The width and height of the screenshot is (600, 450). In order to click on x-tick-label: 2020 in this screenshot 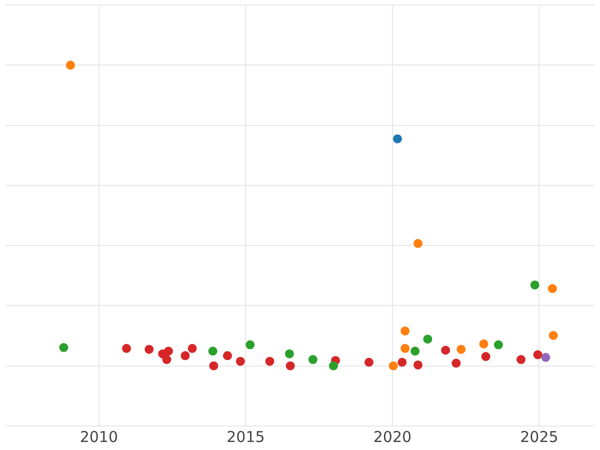, I will do `click(392, 437)`.